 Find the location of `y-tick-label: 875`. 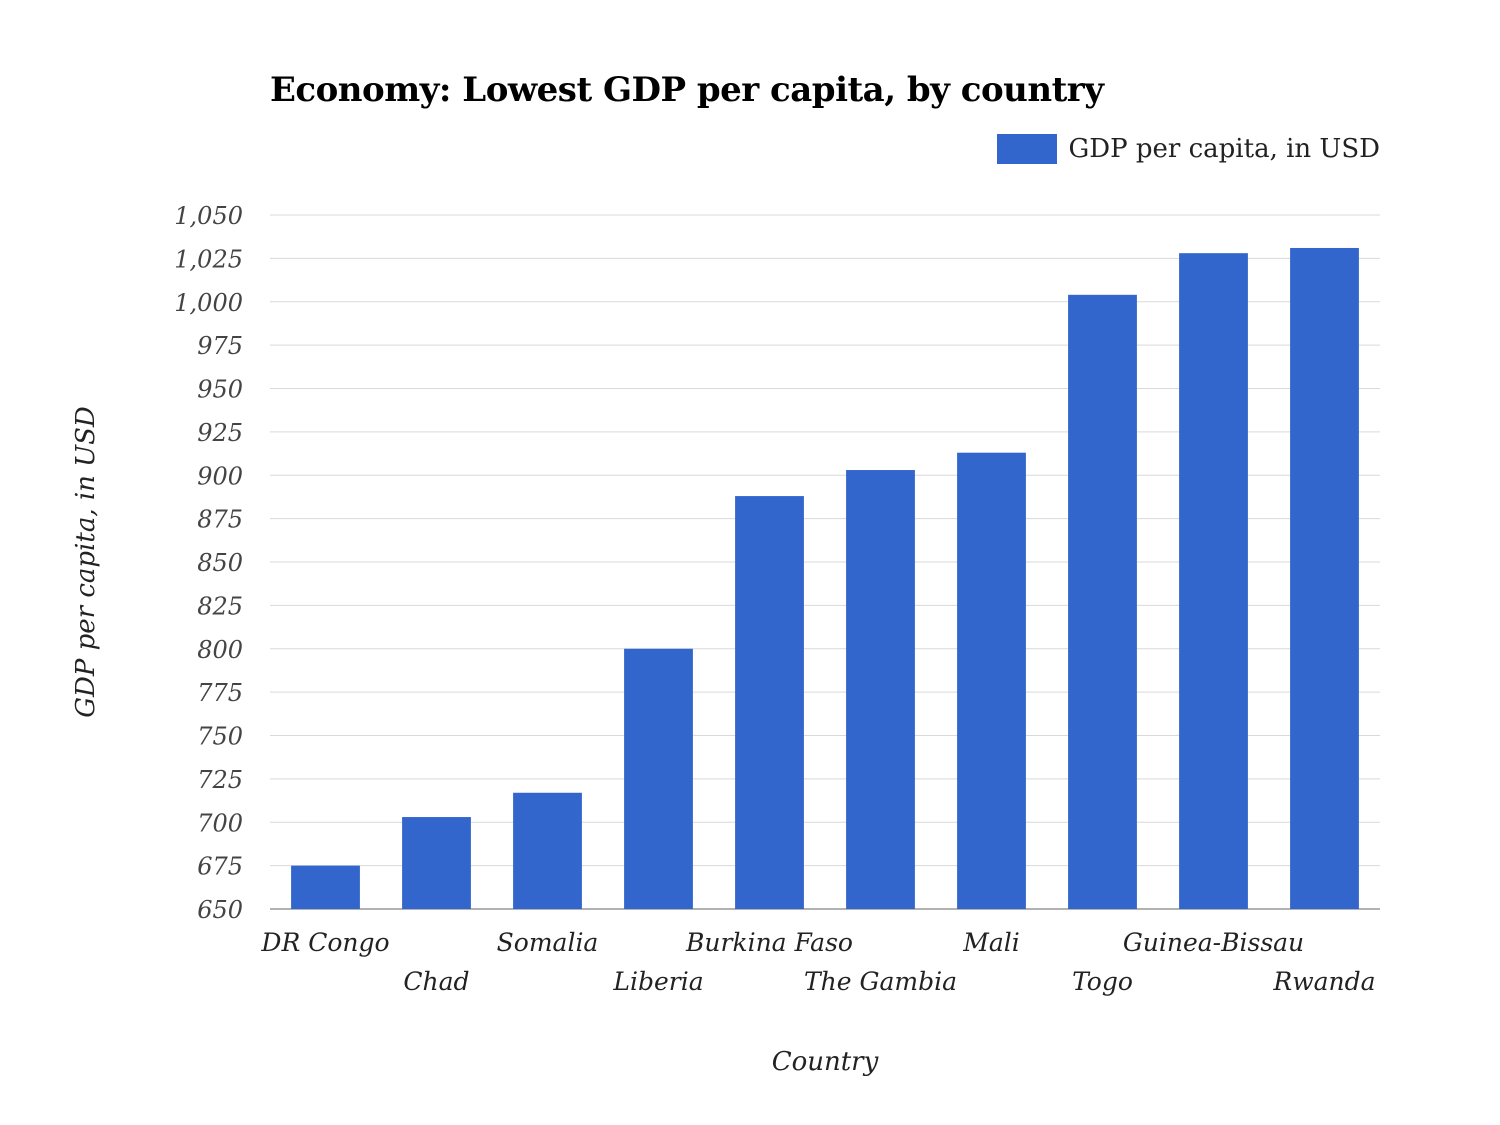

y-tick-label: 875 is located at coordinates (220, 520).